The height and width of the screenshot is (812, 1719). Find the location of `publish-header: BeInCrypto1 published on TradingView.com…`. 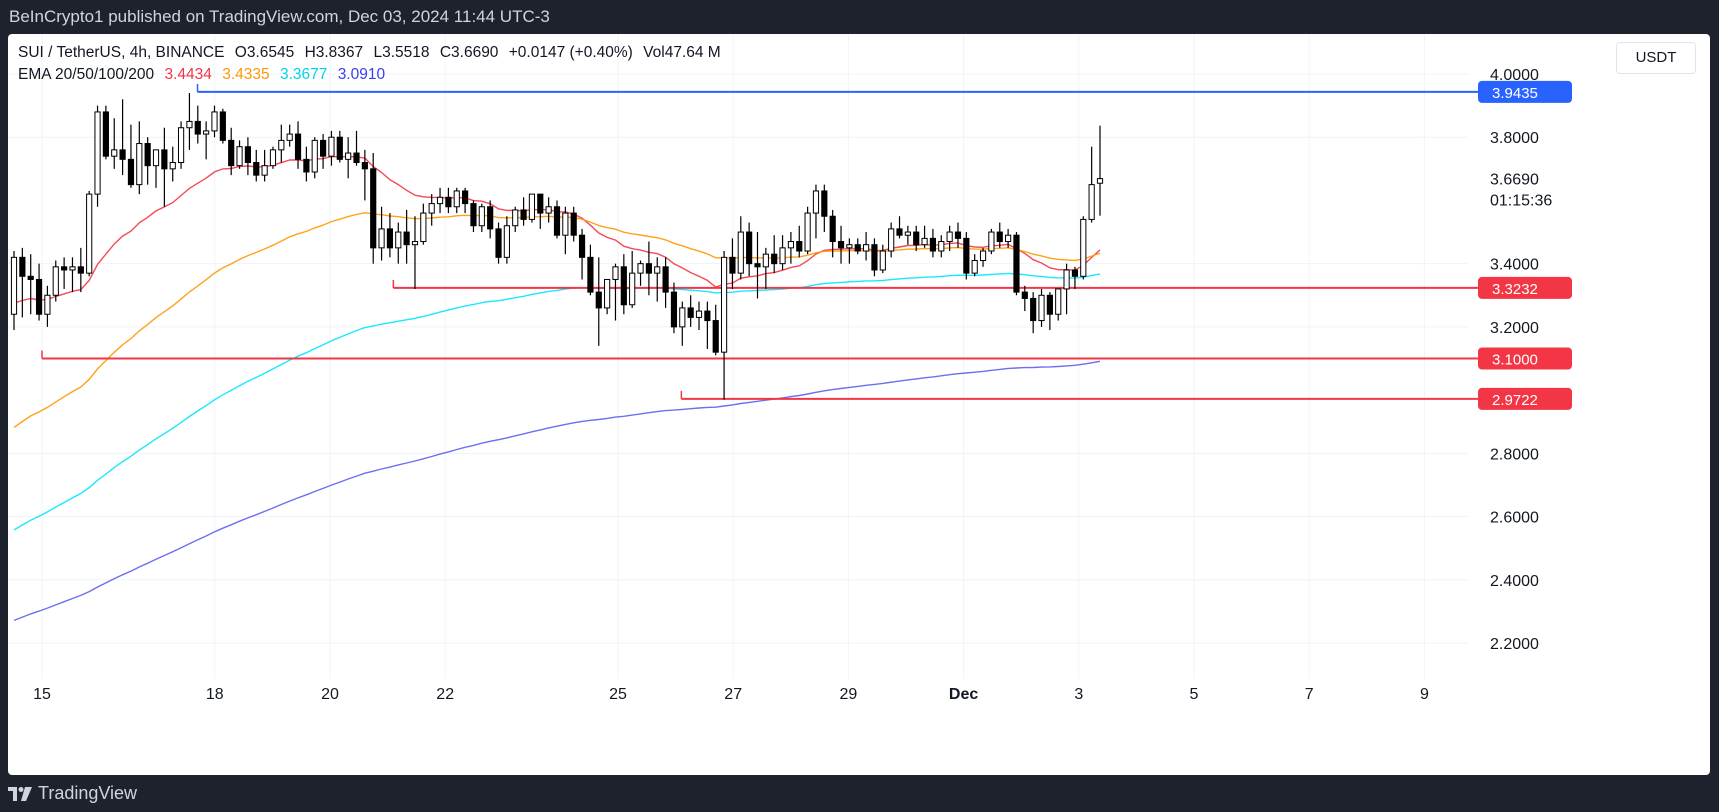

publish-header: BeInCrypto1 published on TradingView.com… is located at coordinates (859, 17).